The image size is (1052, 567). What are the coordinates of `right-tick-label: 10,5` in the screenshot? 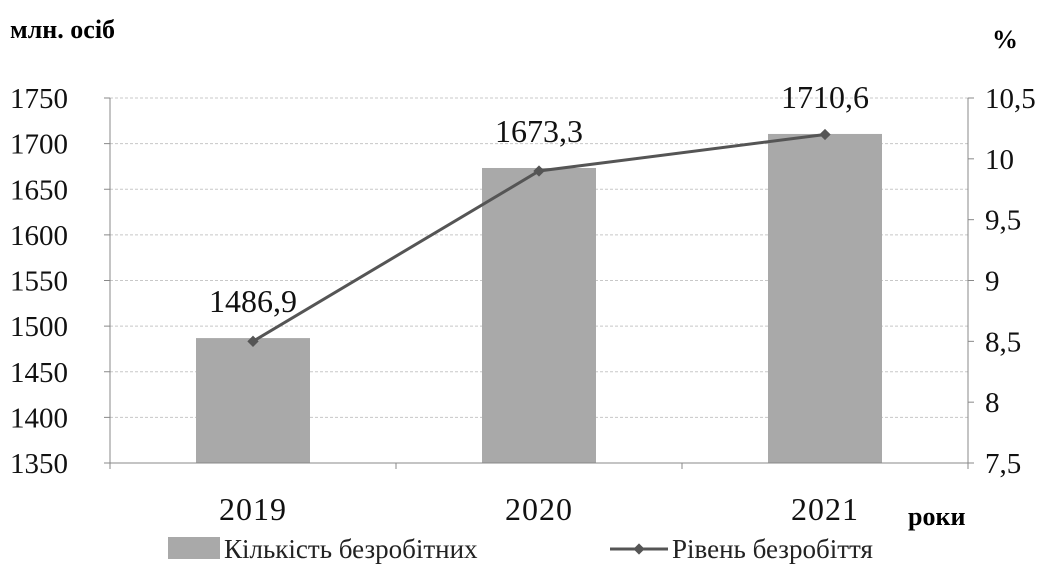 It's located at (1010, 99).